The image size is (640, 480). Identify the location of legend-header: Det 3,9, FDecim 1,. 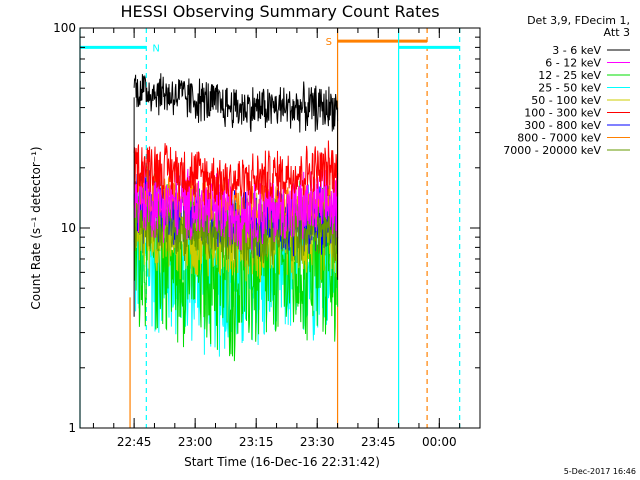
(578, 20).